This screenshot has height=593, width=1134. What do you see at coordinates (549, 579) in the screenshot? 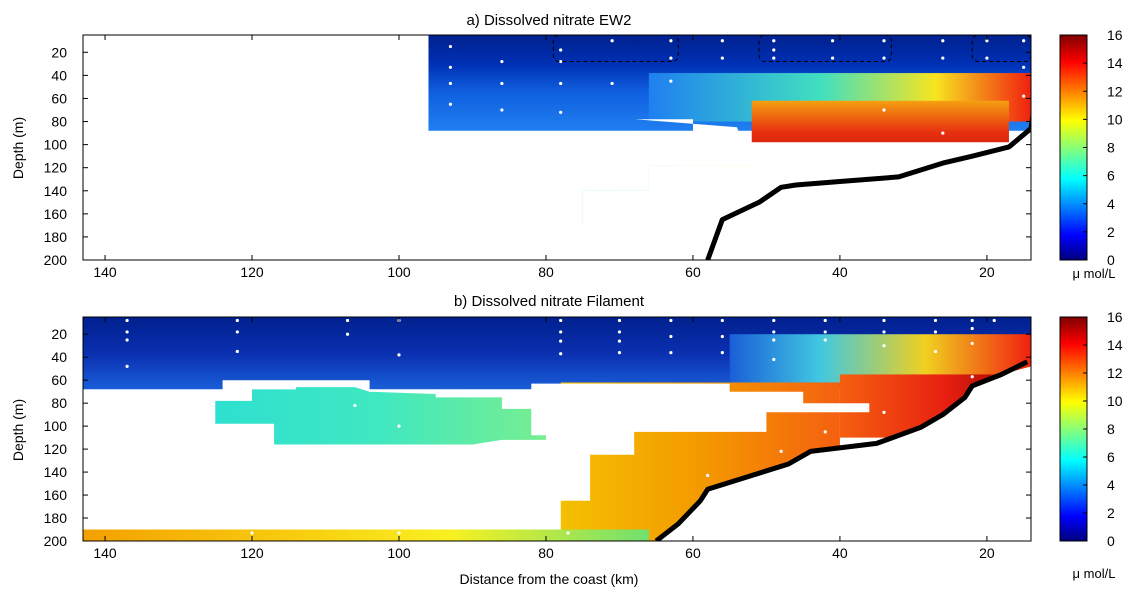
I see `panel-b-xlabel: Distance from the coast (km)` at bounding box center [549, 579].